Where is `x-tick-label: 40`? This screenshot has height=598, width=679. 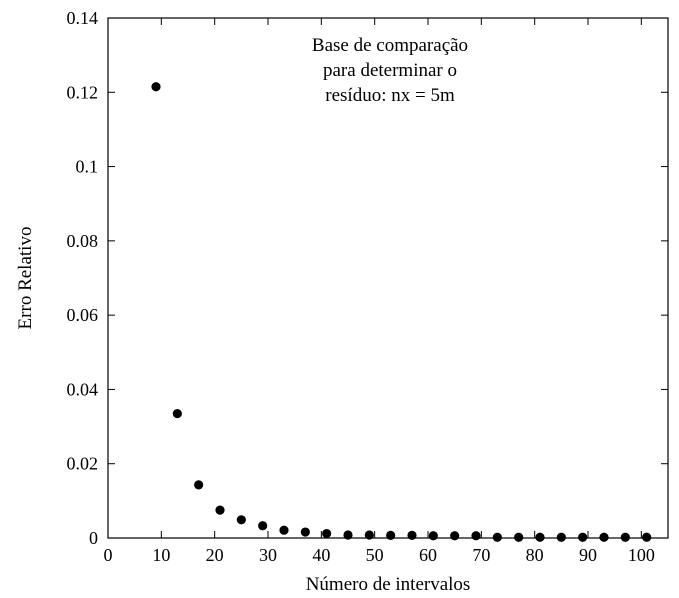
x-tick-label: 40 is located at coordinates (321, 555).